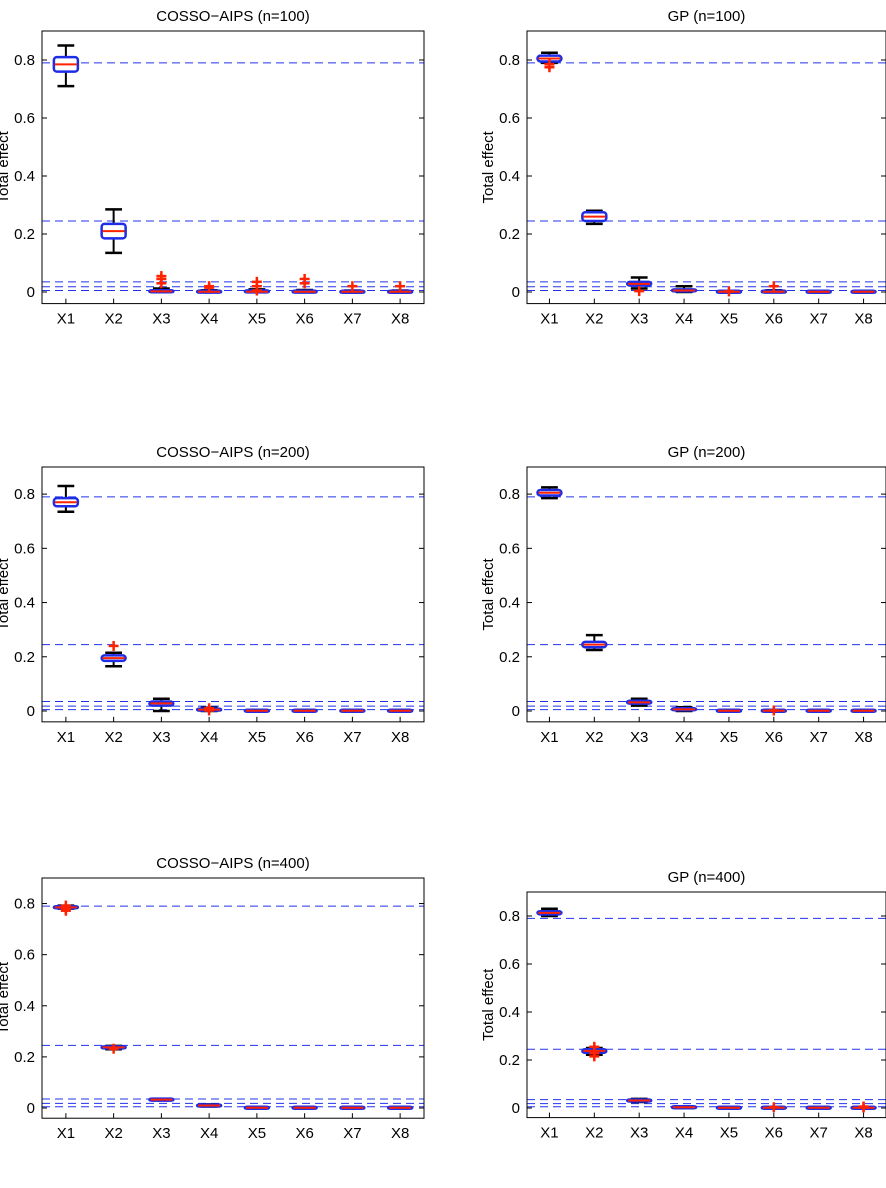 This screenshot has width=886, height=1188. What do you see at coordinates (707, 452) in the screenshot?
I see `chart-title: GP (n=200)` at bounding box center [707, 452].